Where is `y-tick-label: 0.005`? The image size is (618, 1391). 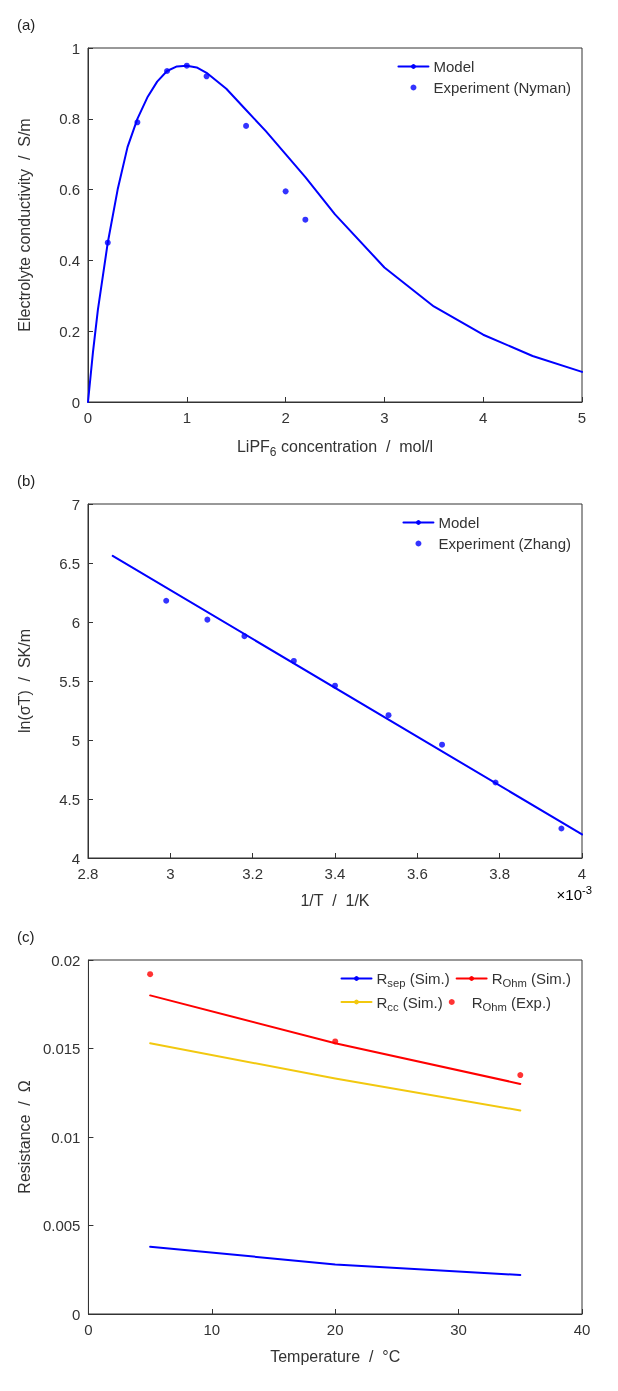 y-tick-label: 0.005 is located at coordinates (61, 1225).